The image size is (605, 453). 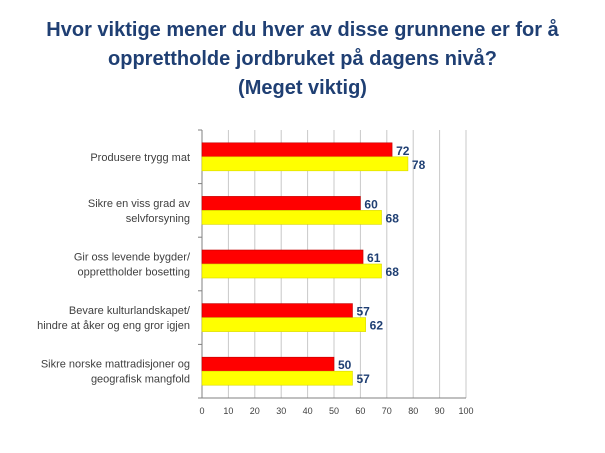 I want to click on category-label: Bevare kulturlandskapet/, so click(x=130, y=311).